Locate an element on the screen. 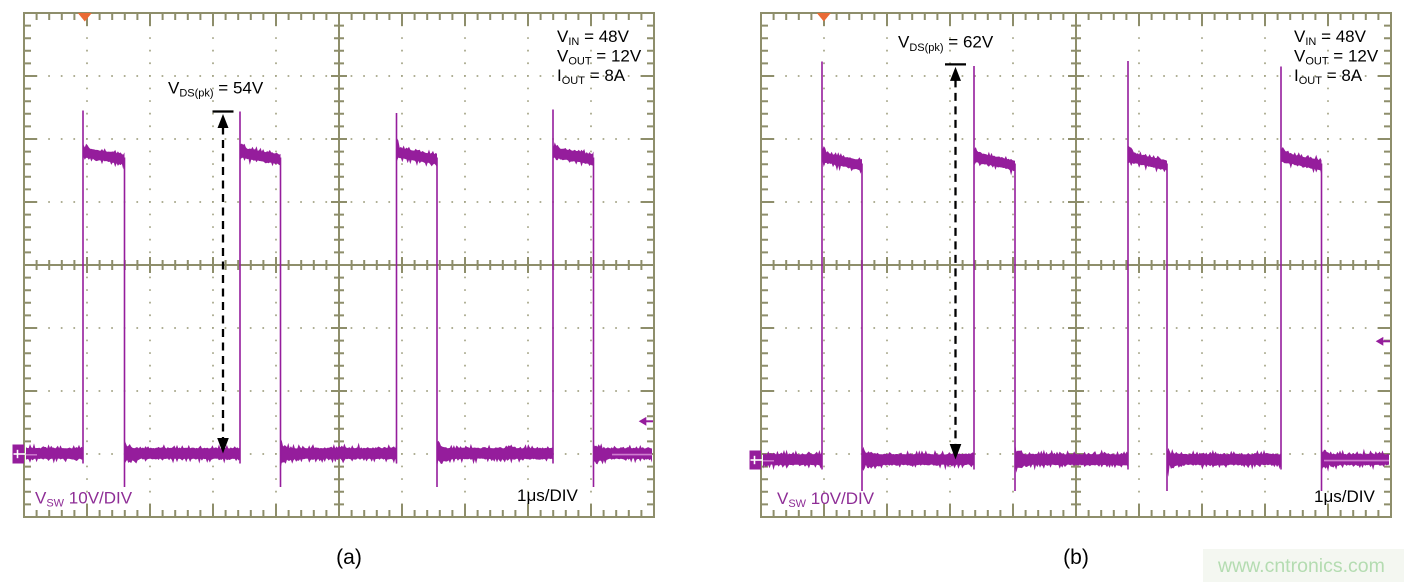  svg-text: (a) is located at coordinates (349, 557).